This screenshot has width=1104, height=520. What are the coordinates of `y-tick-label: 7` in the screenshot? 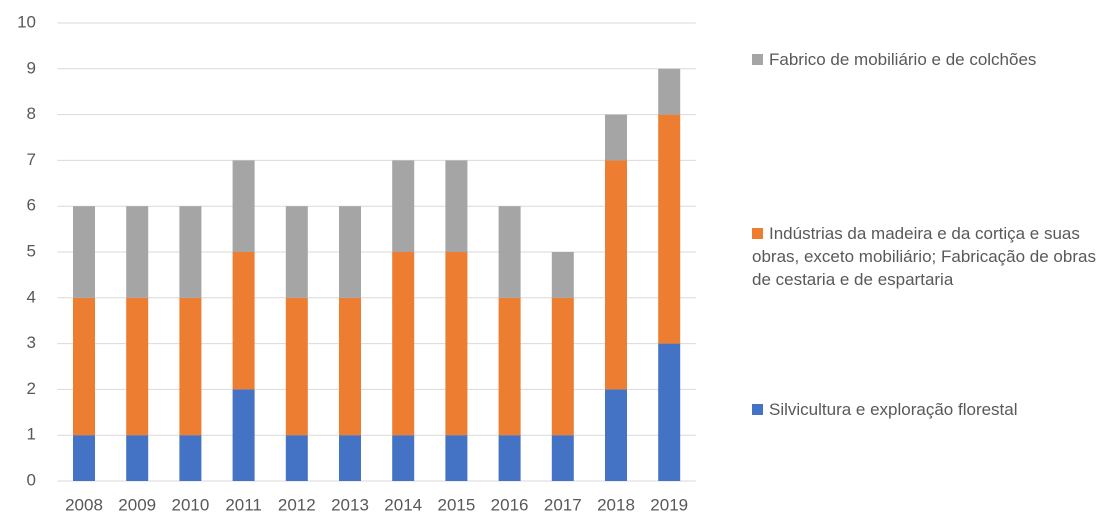 It's located at (31, 159).